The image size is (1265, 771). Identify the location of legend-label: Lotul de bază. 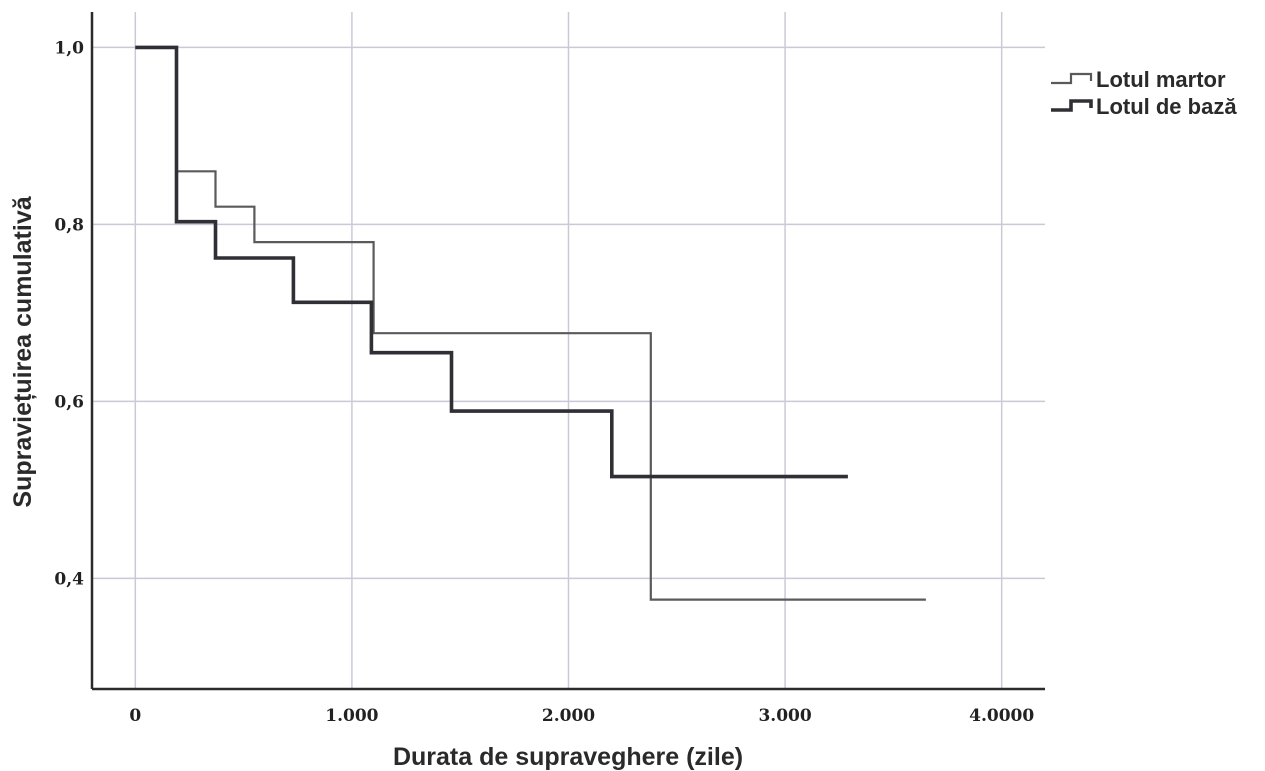
(1166, 106).